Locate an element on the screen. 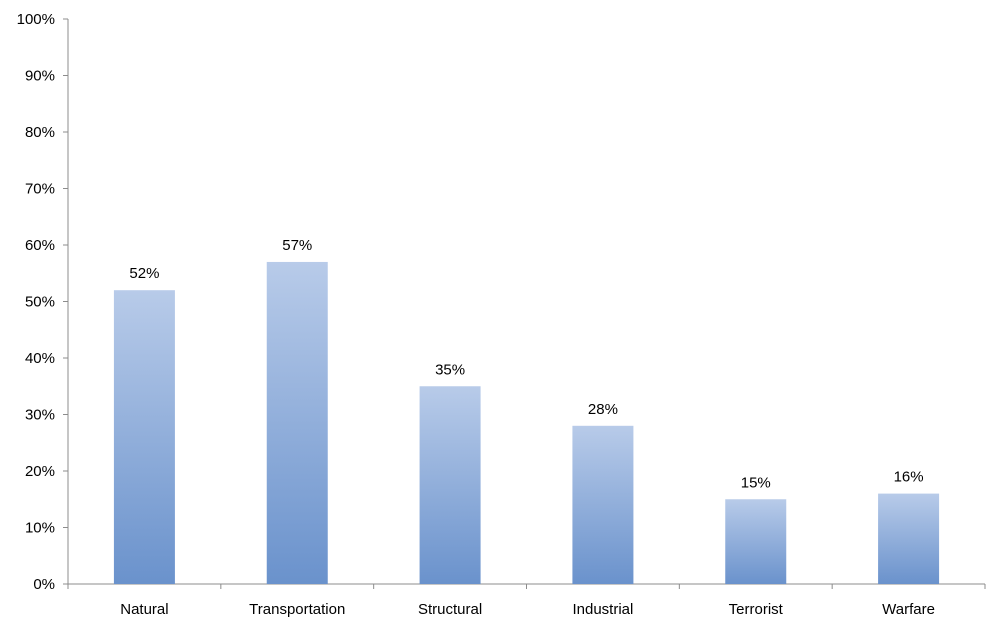 This screenshot has width=1000, height=635. y-tick-label: 80% is located at coordinates (40, 132).